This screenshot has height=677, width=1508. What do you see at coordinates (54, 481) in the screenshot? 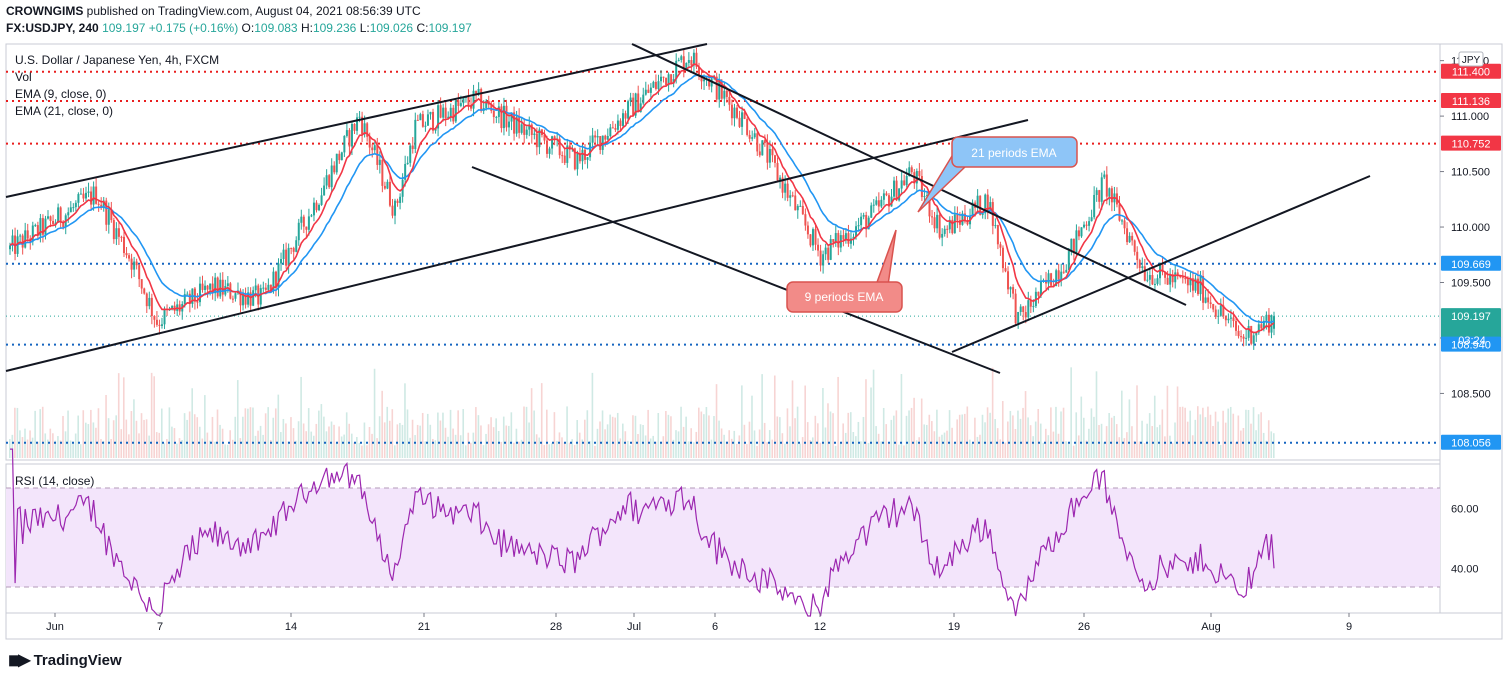
I see `rsi-legend: RSI (14, close)` at bounding box center [54, 481].